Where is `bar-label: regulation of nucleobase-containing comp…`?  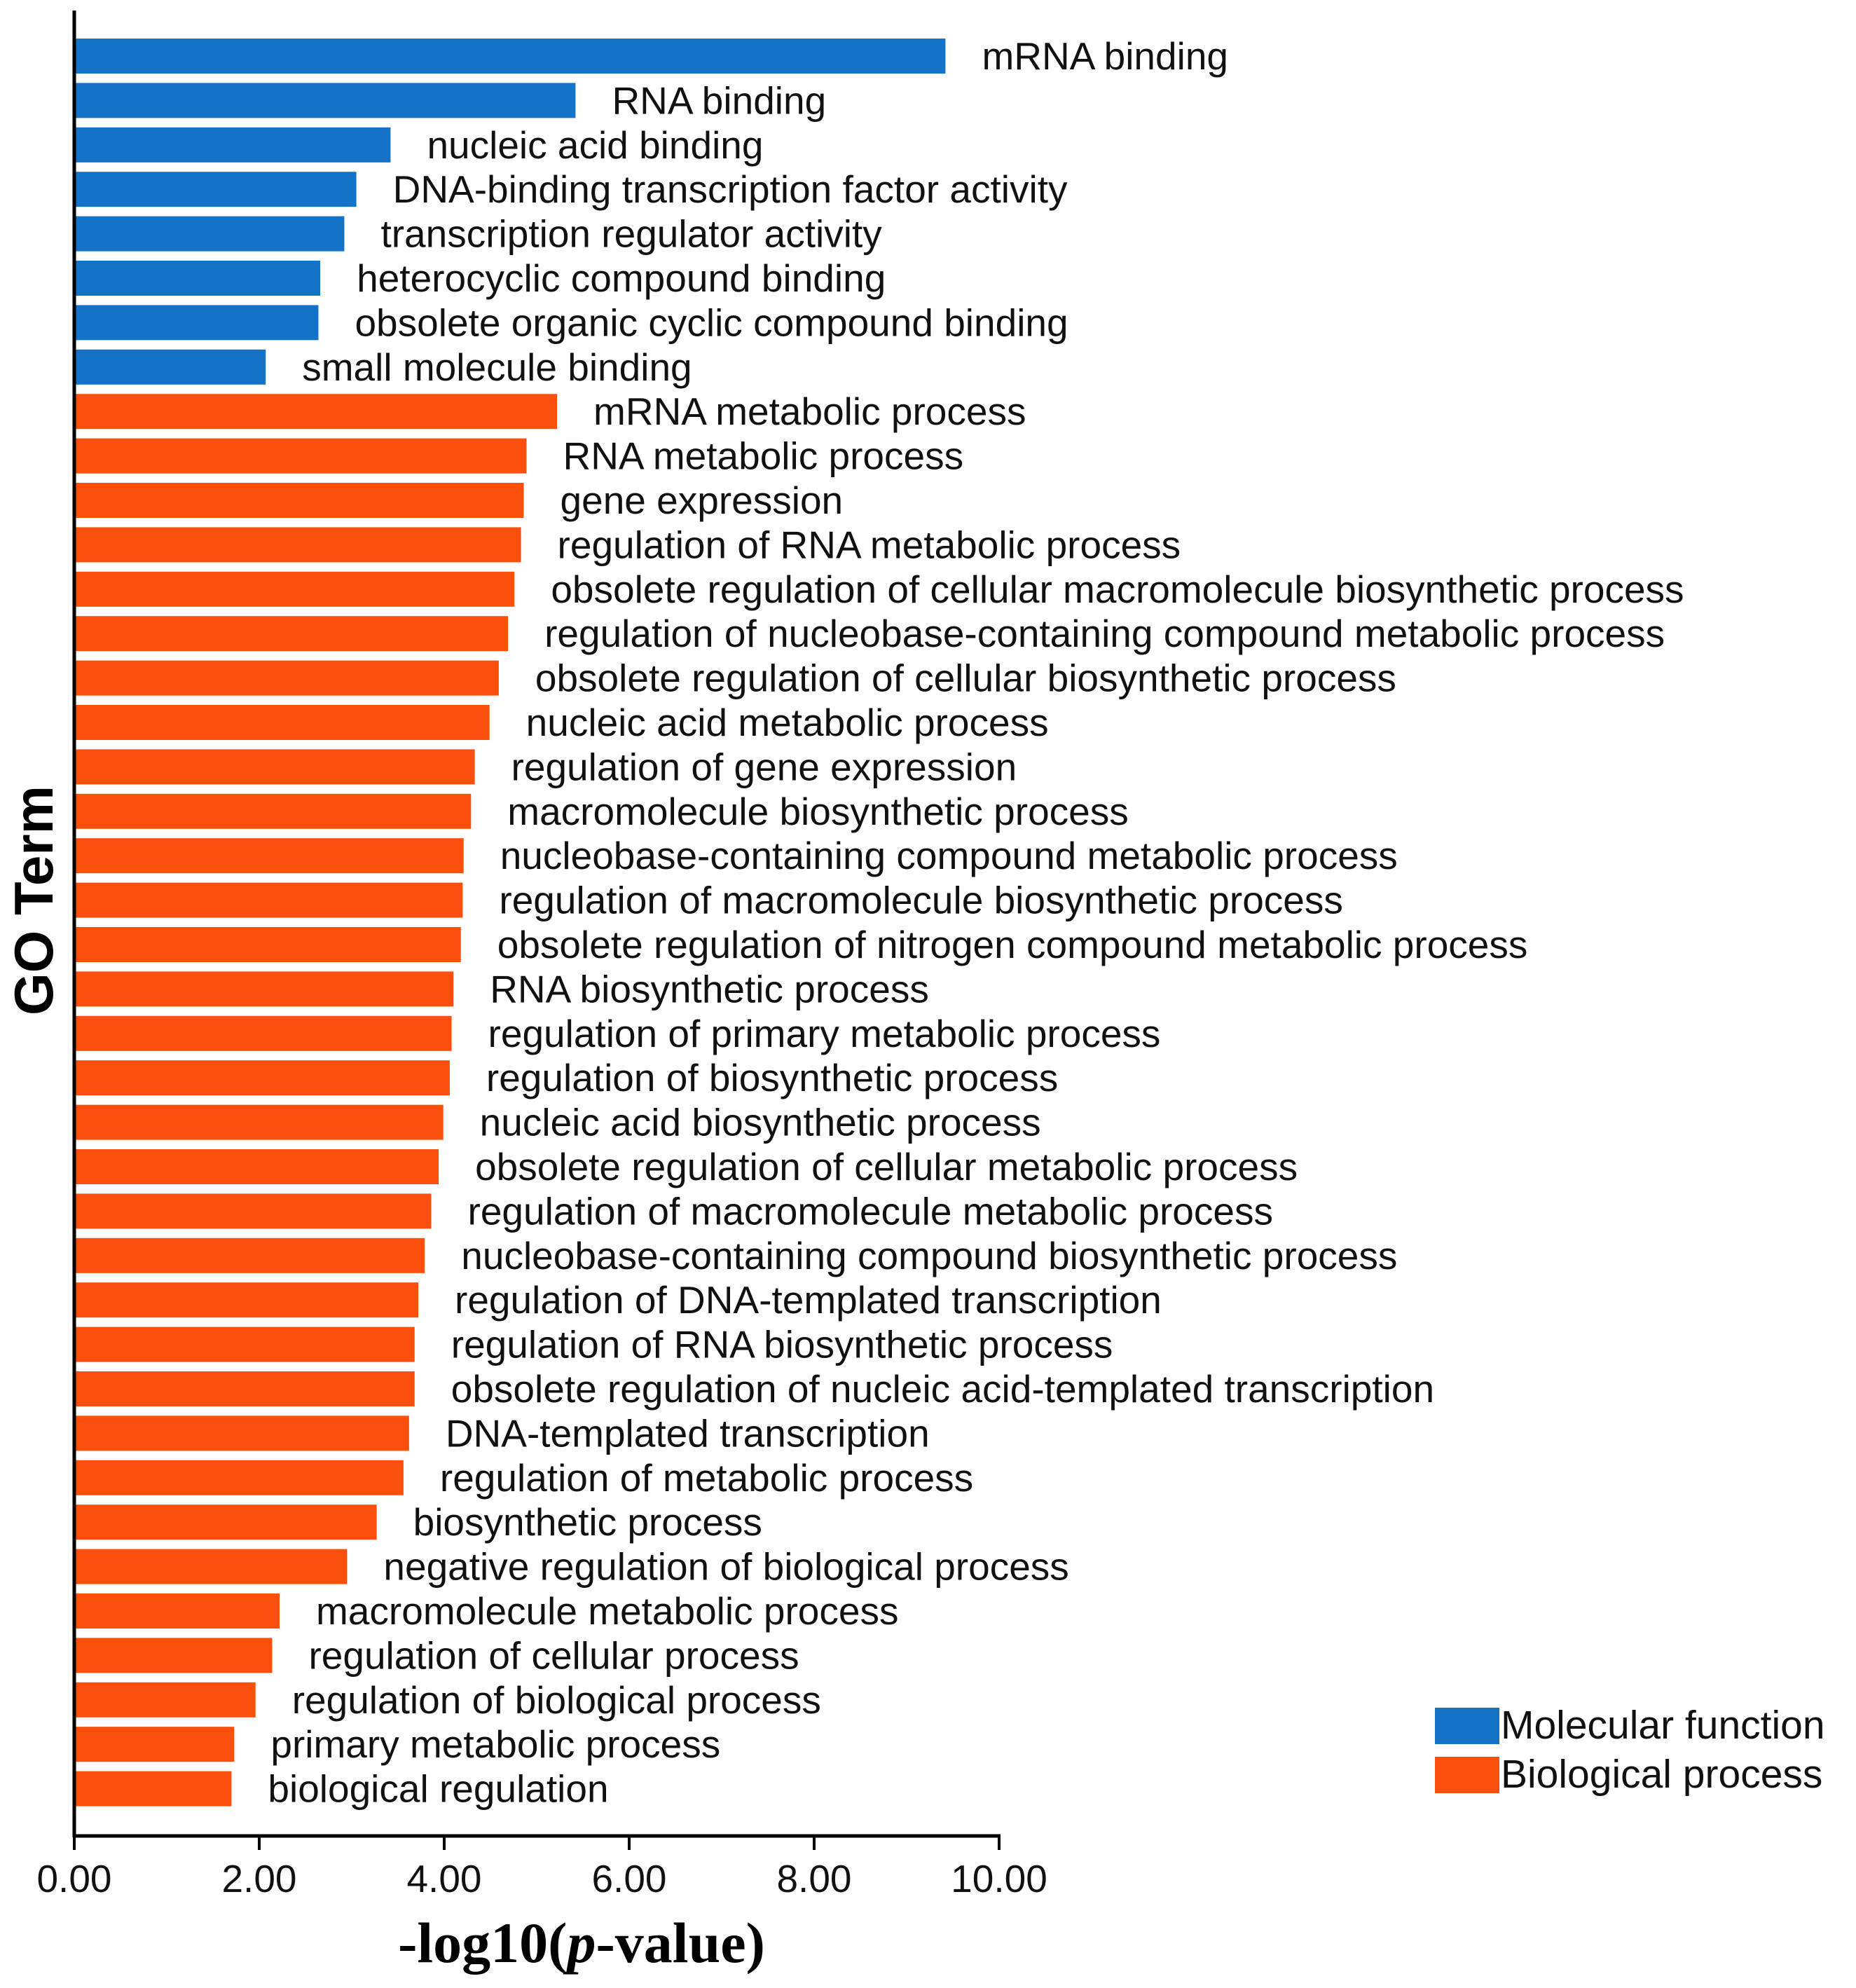 bar-label: regulation of nucleobase-containing comp… is located at coordinates (1104, 633).